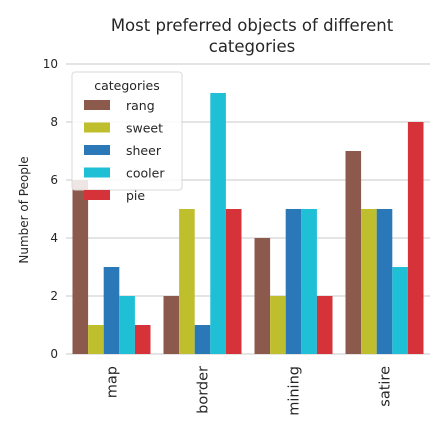  What do you see at coordinates (54, 180) in the screenshot?
I see `y-tick-label: 6` at bounding box center [54, 180].